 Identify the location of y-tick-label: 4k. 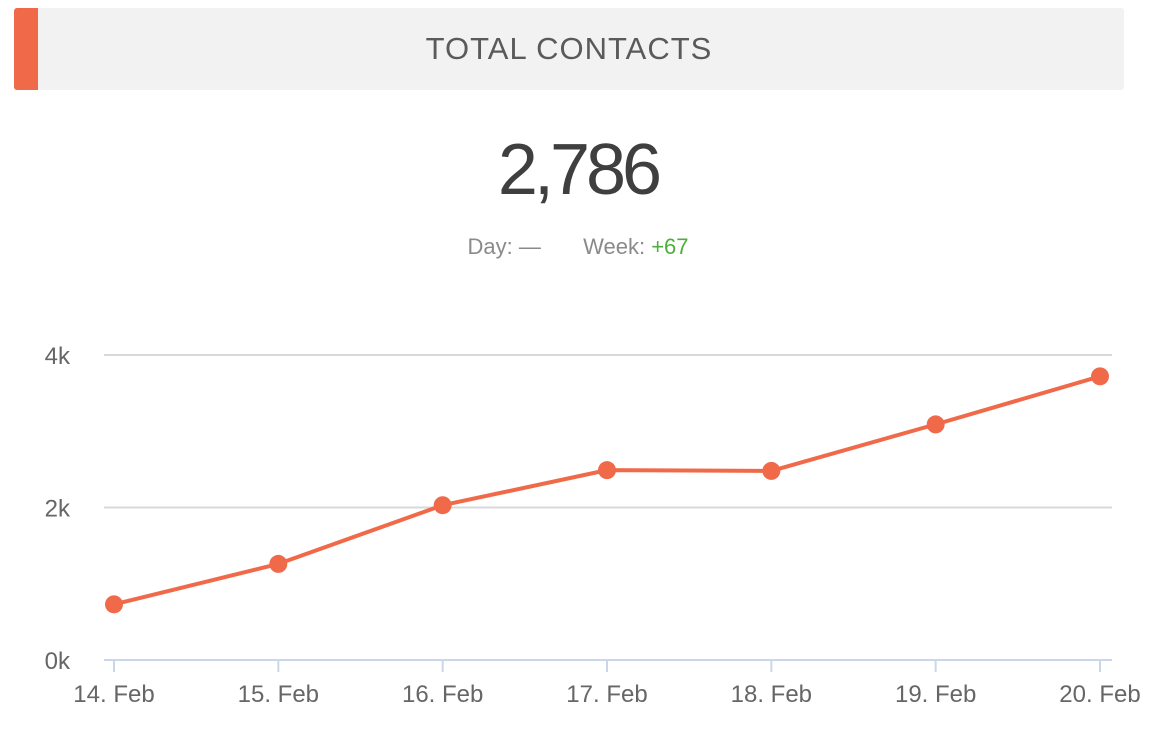
(58, 356).